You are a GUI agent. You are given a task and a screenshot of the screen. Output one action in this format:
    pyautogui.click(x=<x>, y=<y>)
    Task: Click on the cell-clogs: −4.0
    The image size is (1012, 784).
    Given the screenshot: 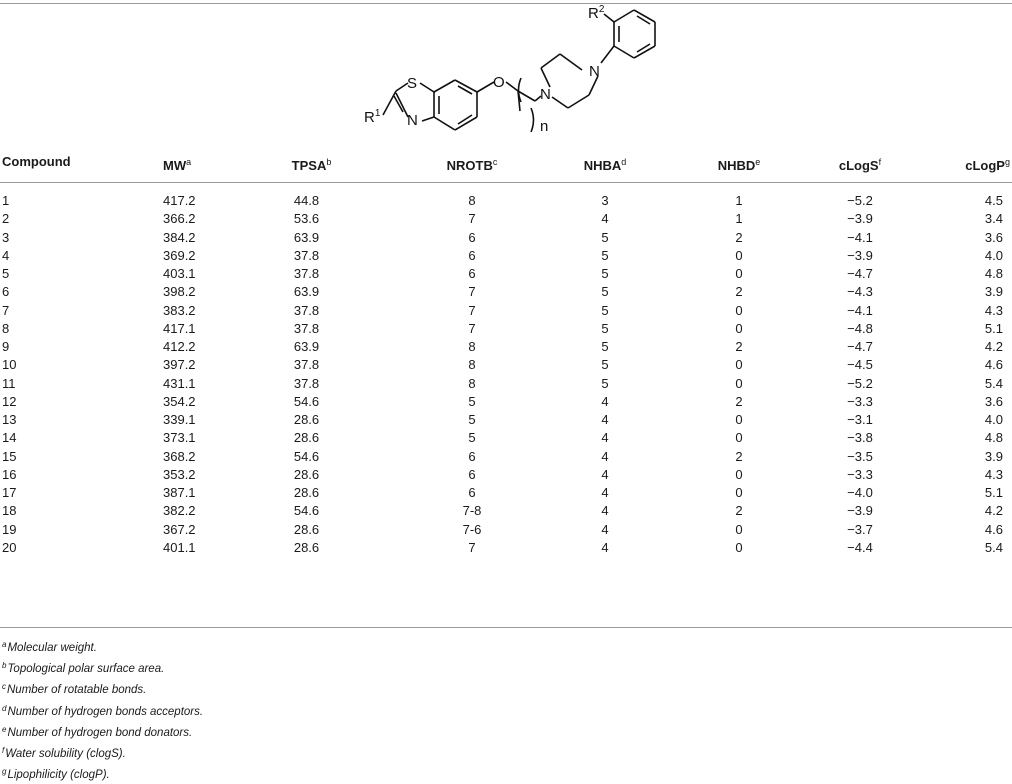 What is the action you would take?
    pyautogui.click(x=860, y=492)
    